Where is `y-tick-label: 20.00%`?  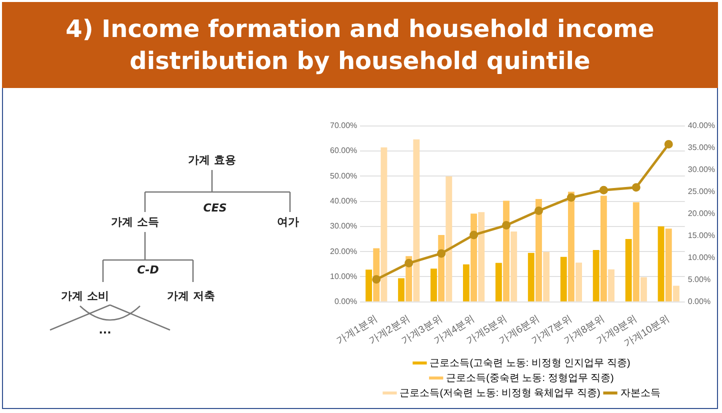 y-tick-label: 20.00% is located at coordinates (344, 251).